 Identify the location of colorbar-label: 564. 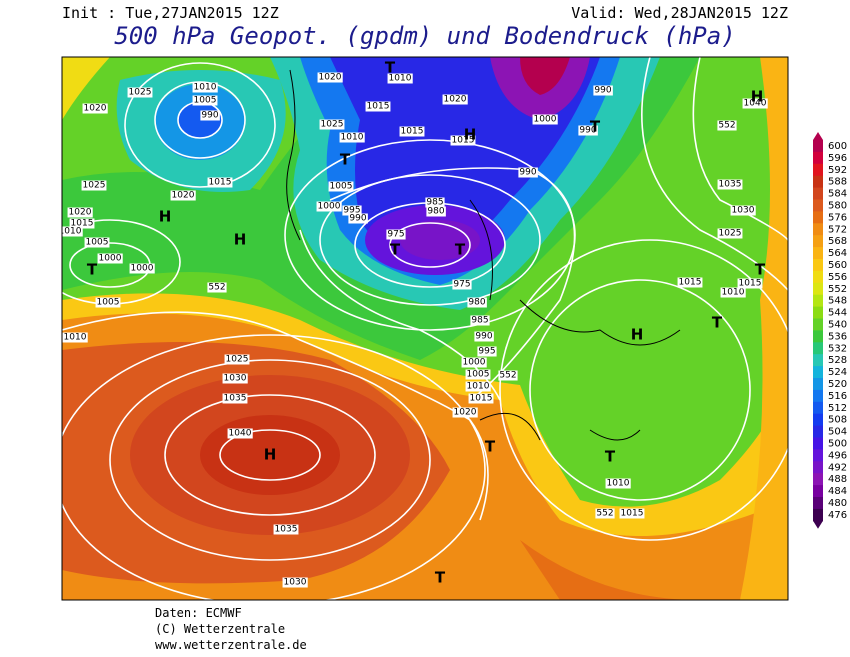
(837, 253).